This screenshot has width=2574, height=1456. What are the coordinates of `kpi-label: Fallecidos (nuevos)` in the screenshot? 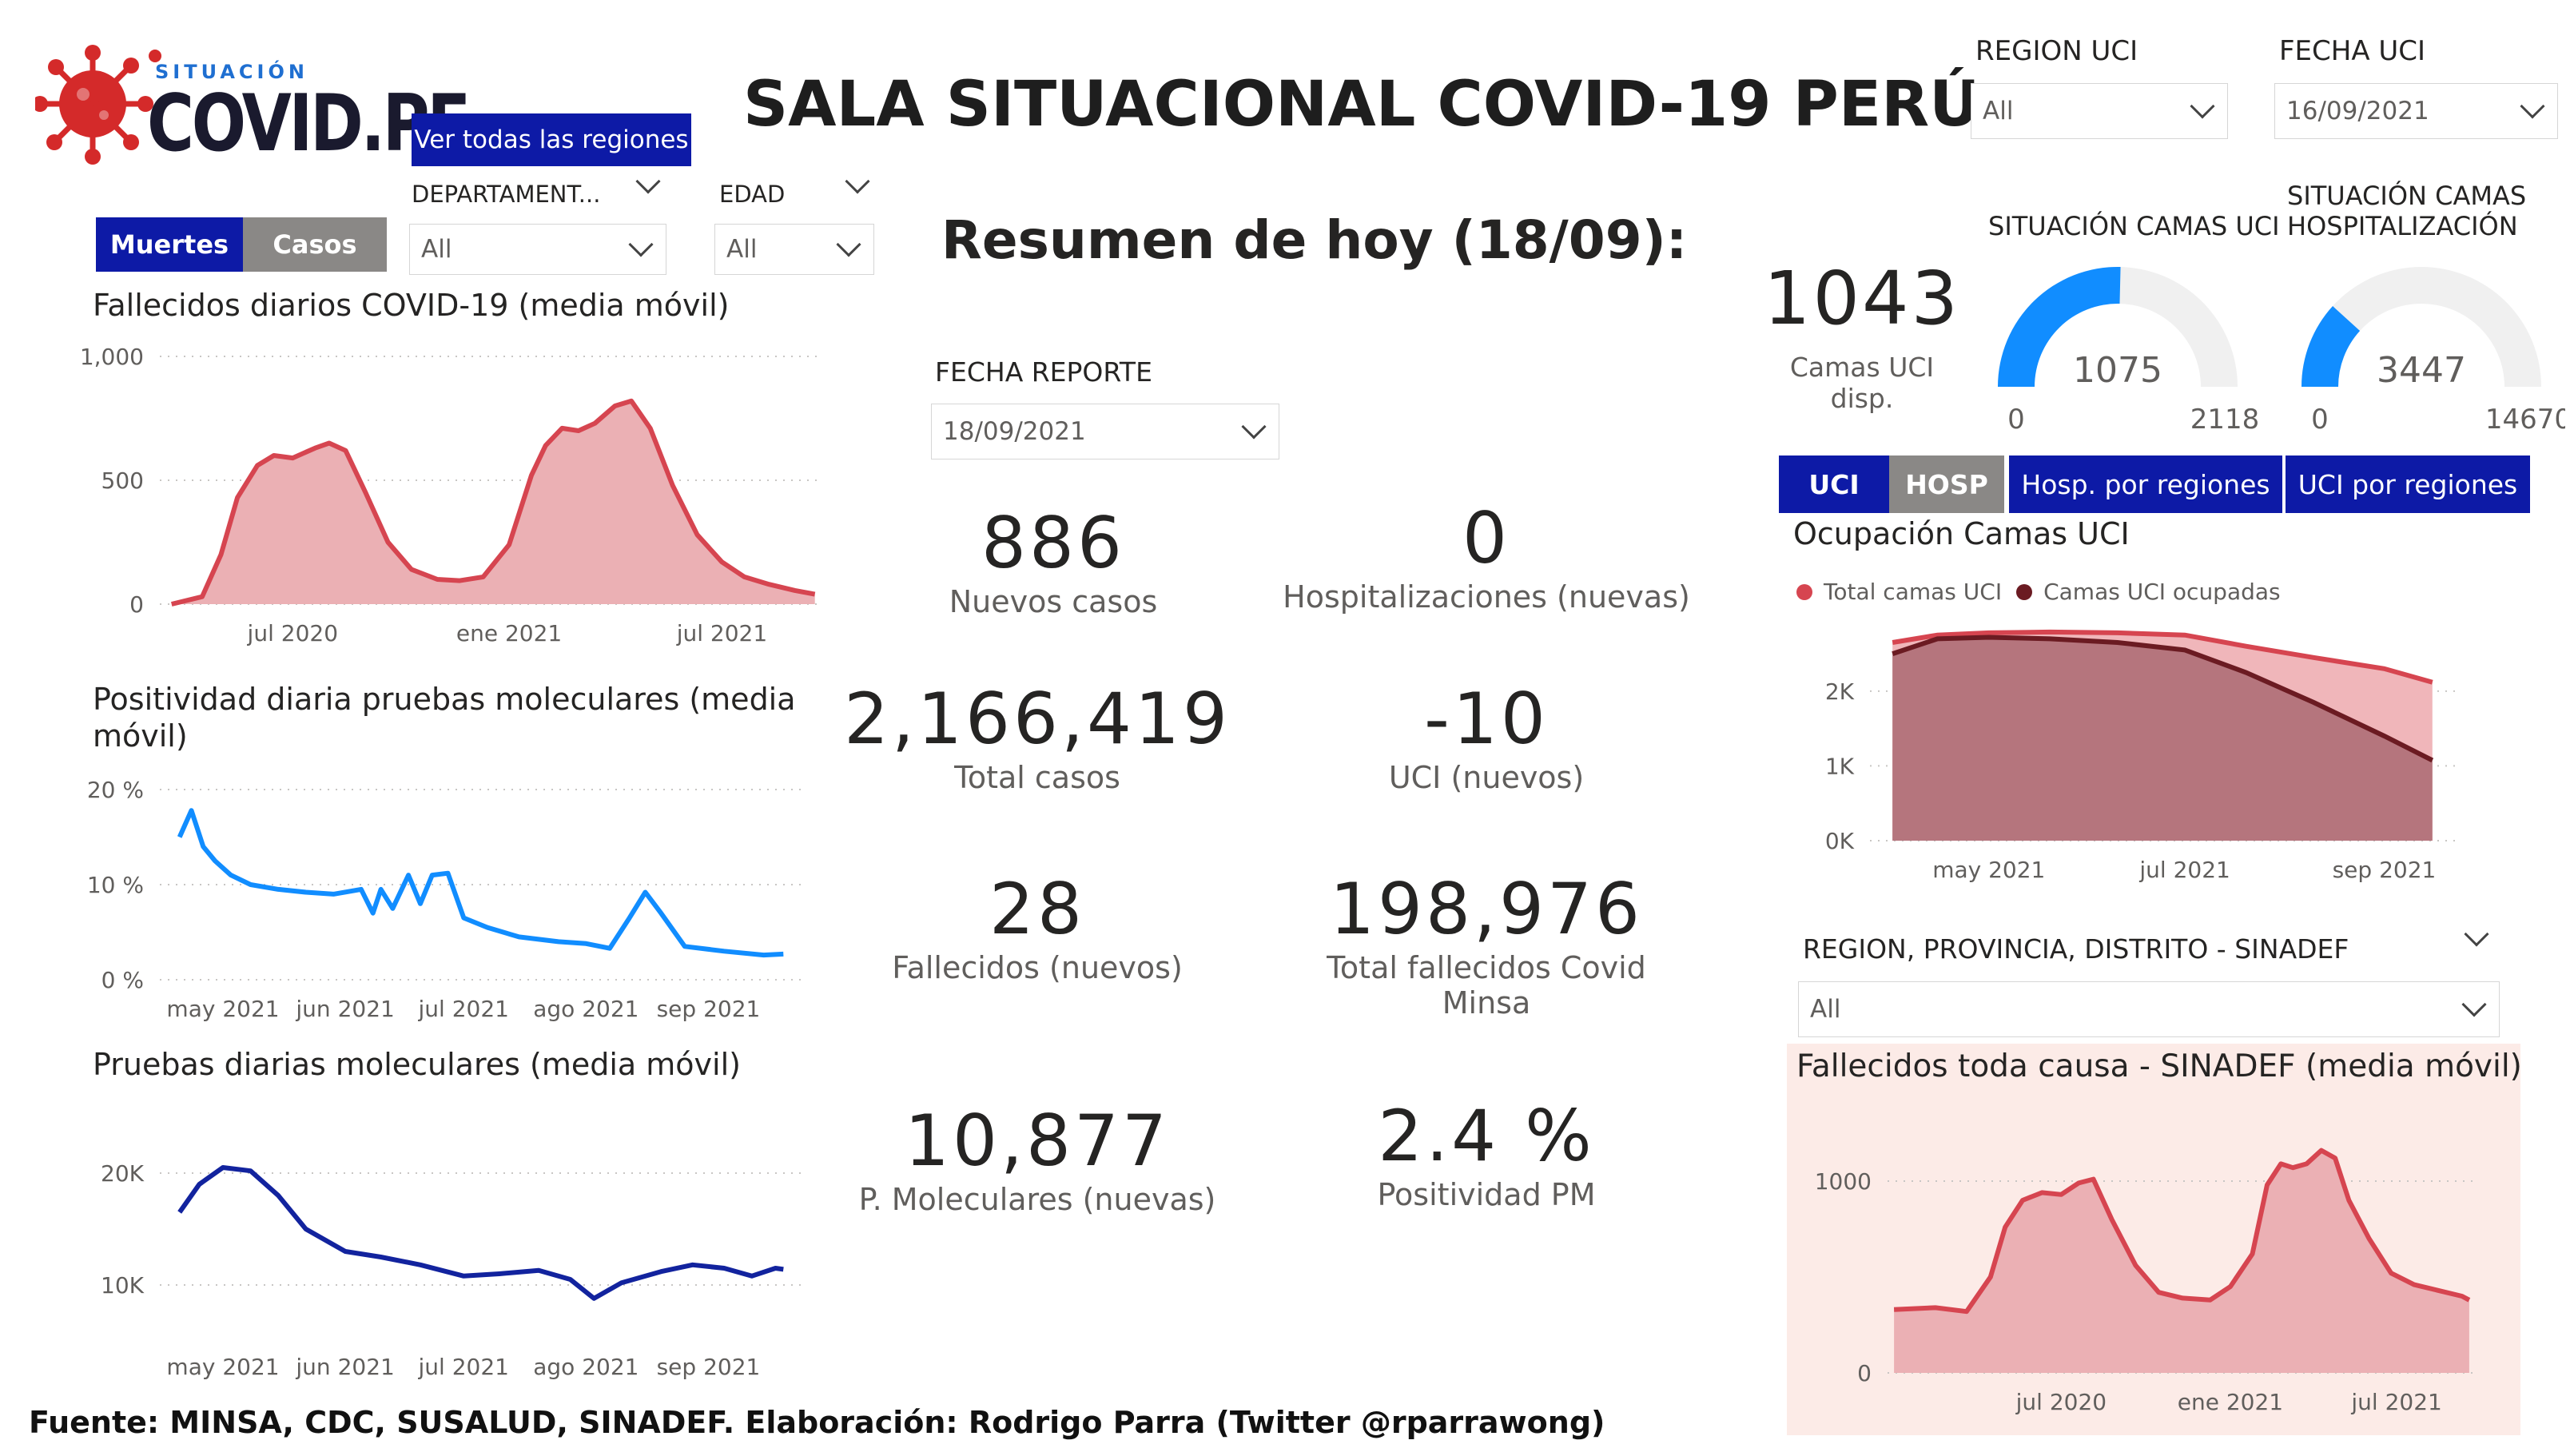 It's located at (1037, 967).